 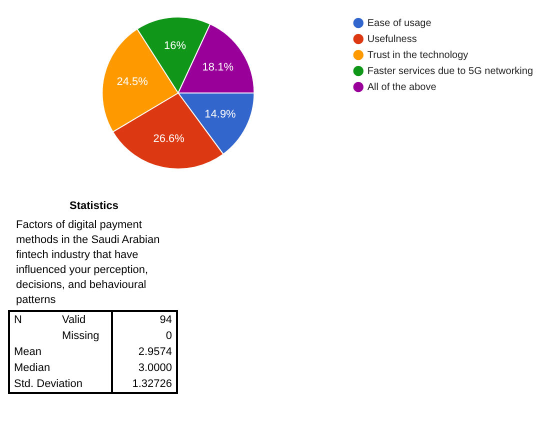 What do you see at coordinates (88, 263) in the screenshot?
I see `text: Factors of digital payment methods in the Saudi Arabian fintech industry that have influenced your perception, decisions, and behavioural patterns` at bounding box center [88, 263].